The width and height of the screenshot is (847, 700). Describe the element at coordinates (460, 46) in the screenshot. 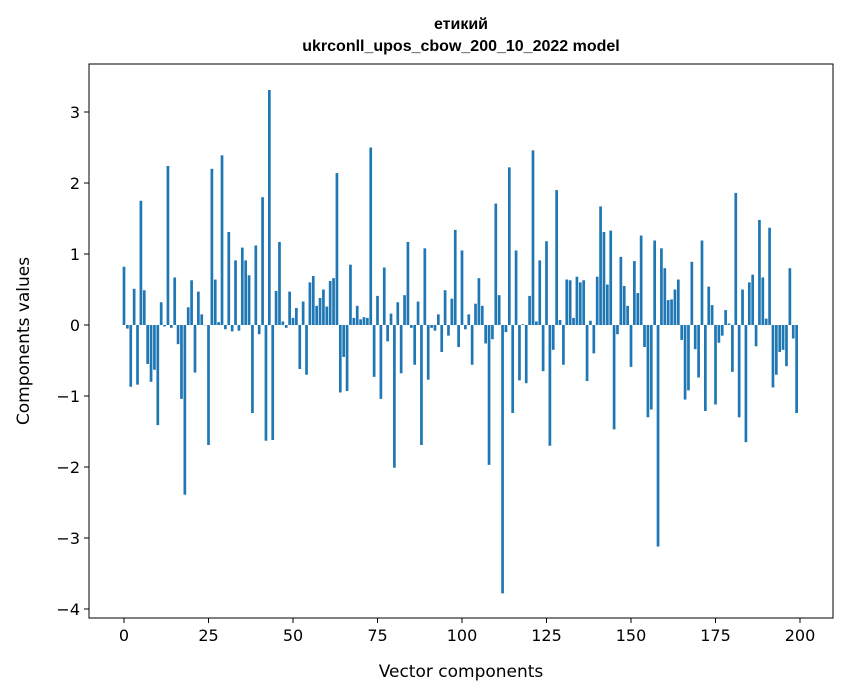

I see `chart-subtitle: ukrconll_upos_cbow_200_10_2022 model` at that location.